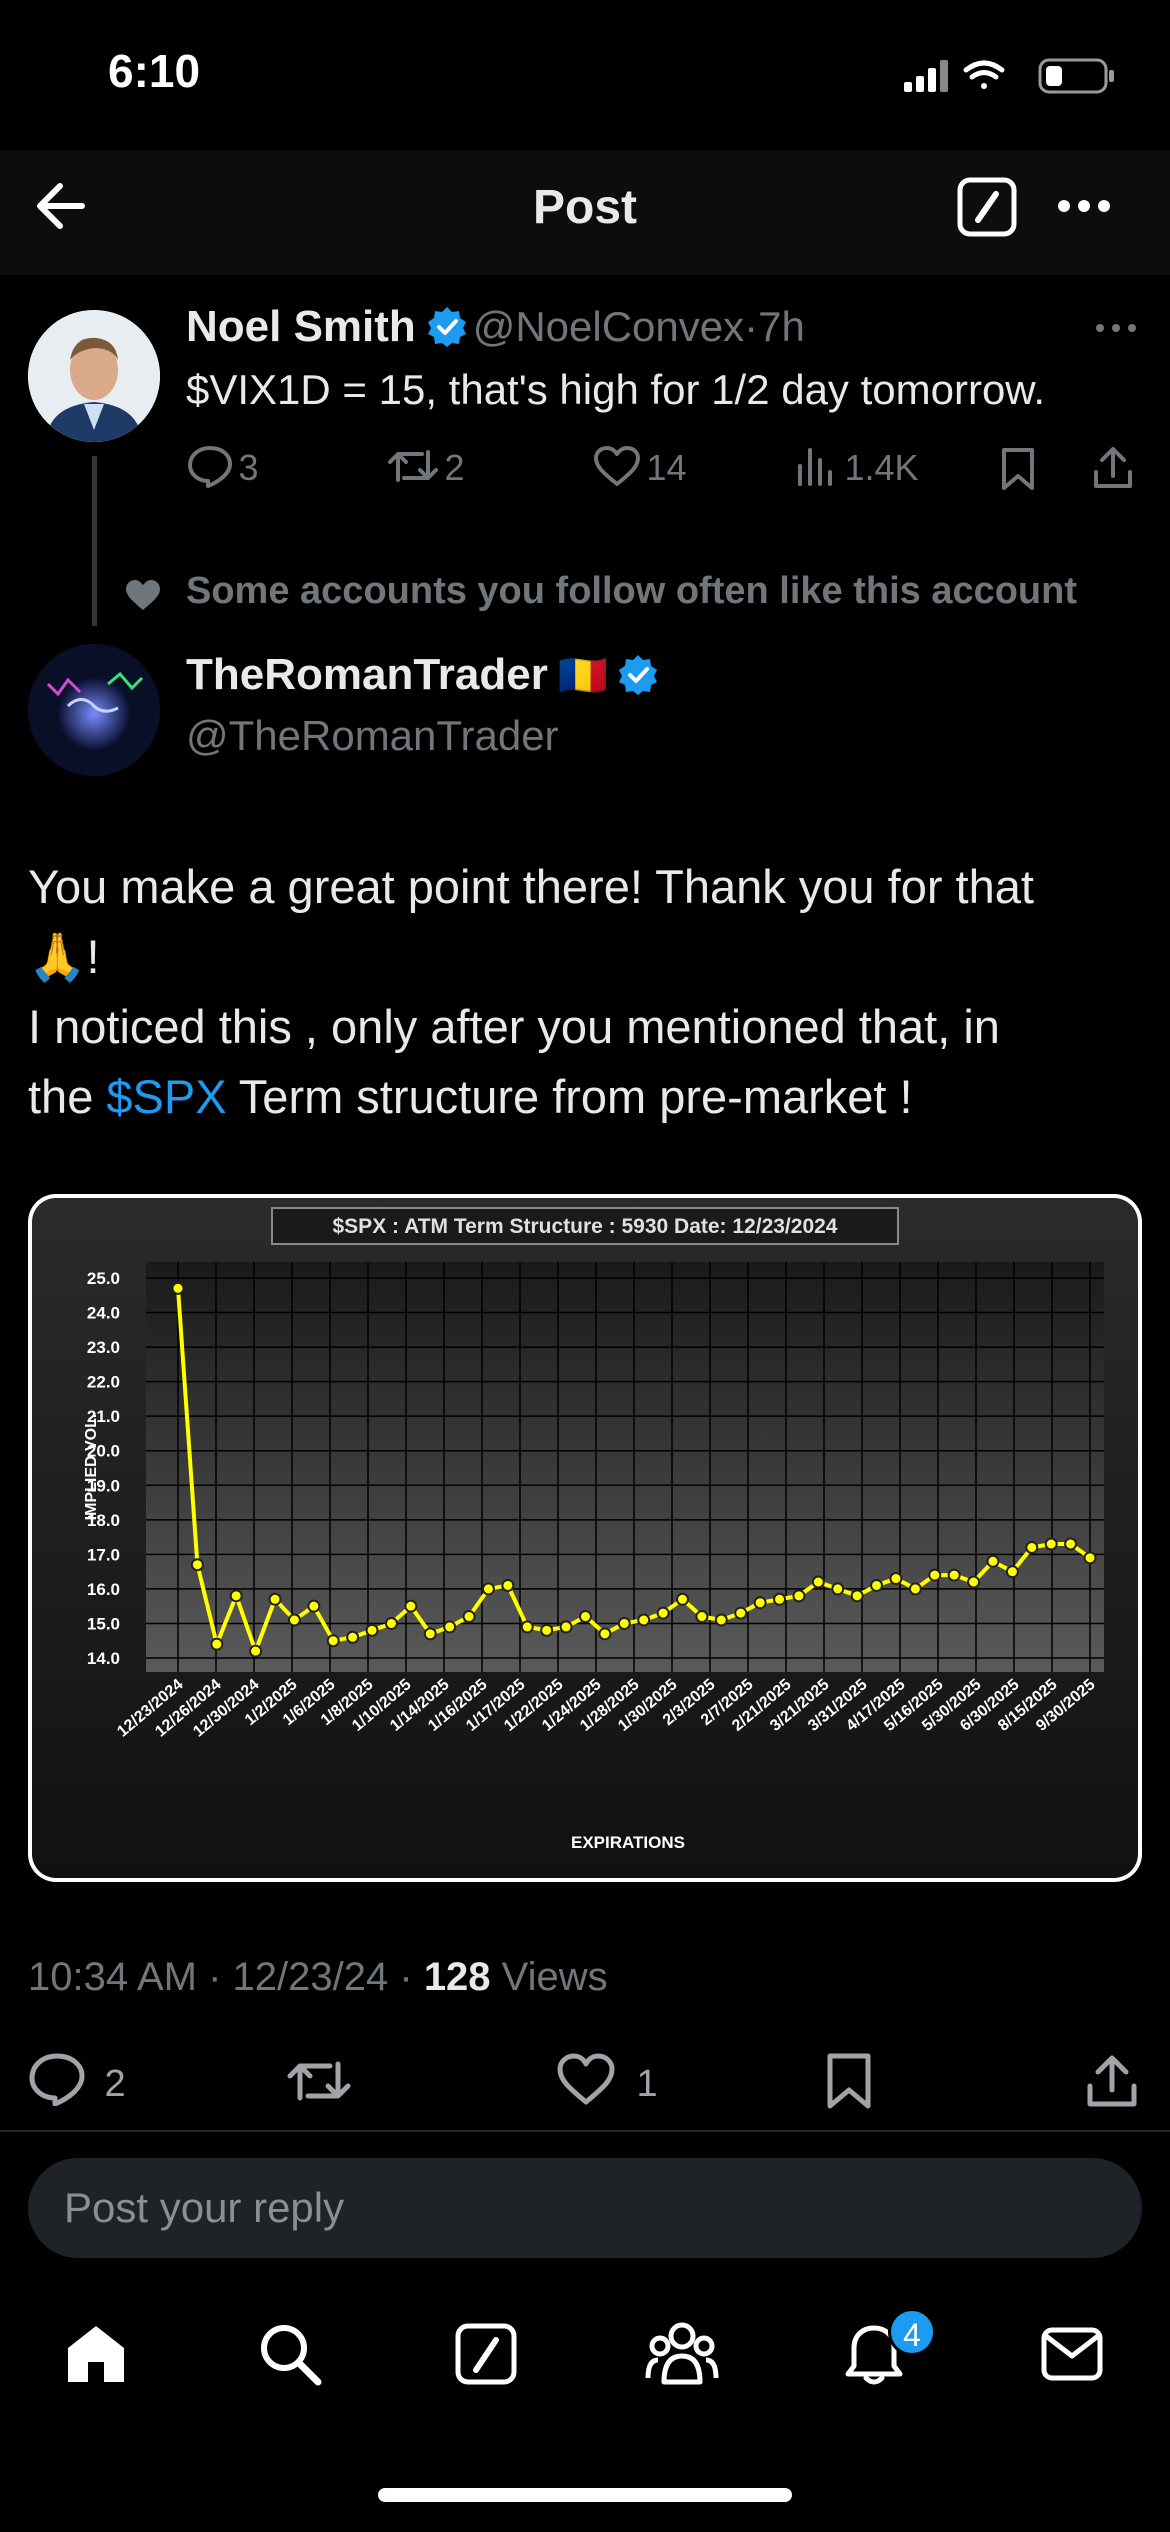 This screenshot has width=1170, height=2532. I want to click on globe-avatar-icon, so click(94, 710).